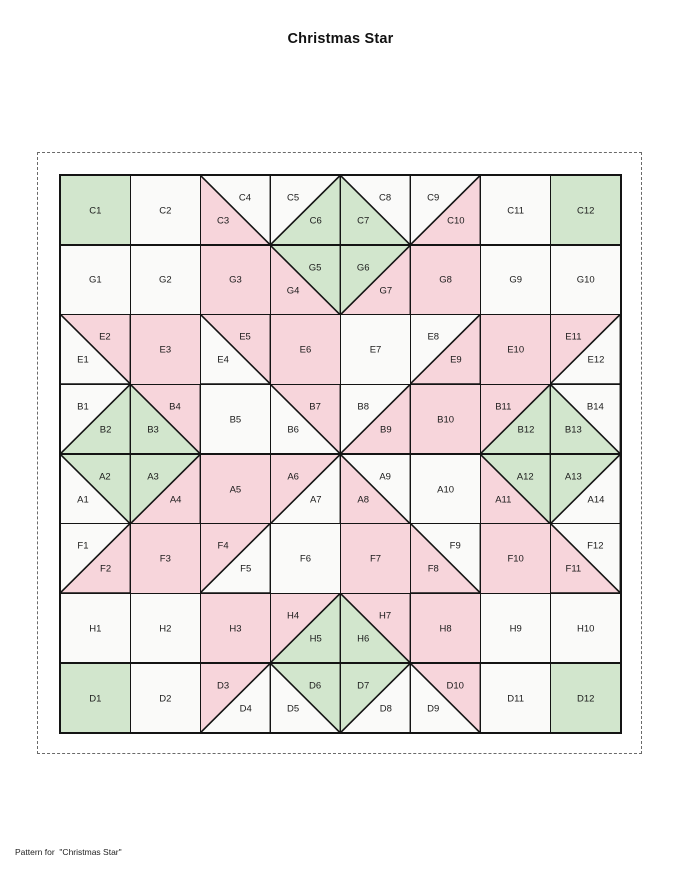  I want to click on cell-D2: D2, so click(165, 697).